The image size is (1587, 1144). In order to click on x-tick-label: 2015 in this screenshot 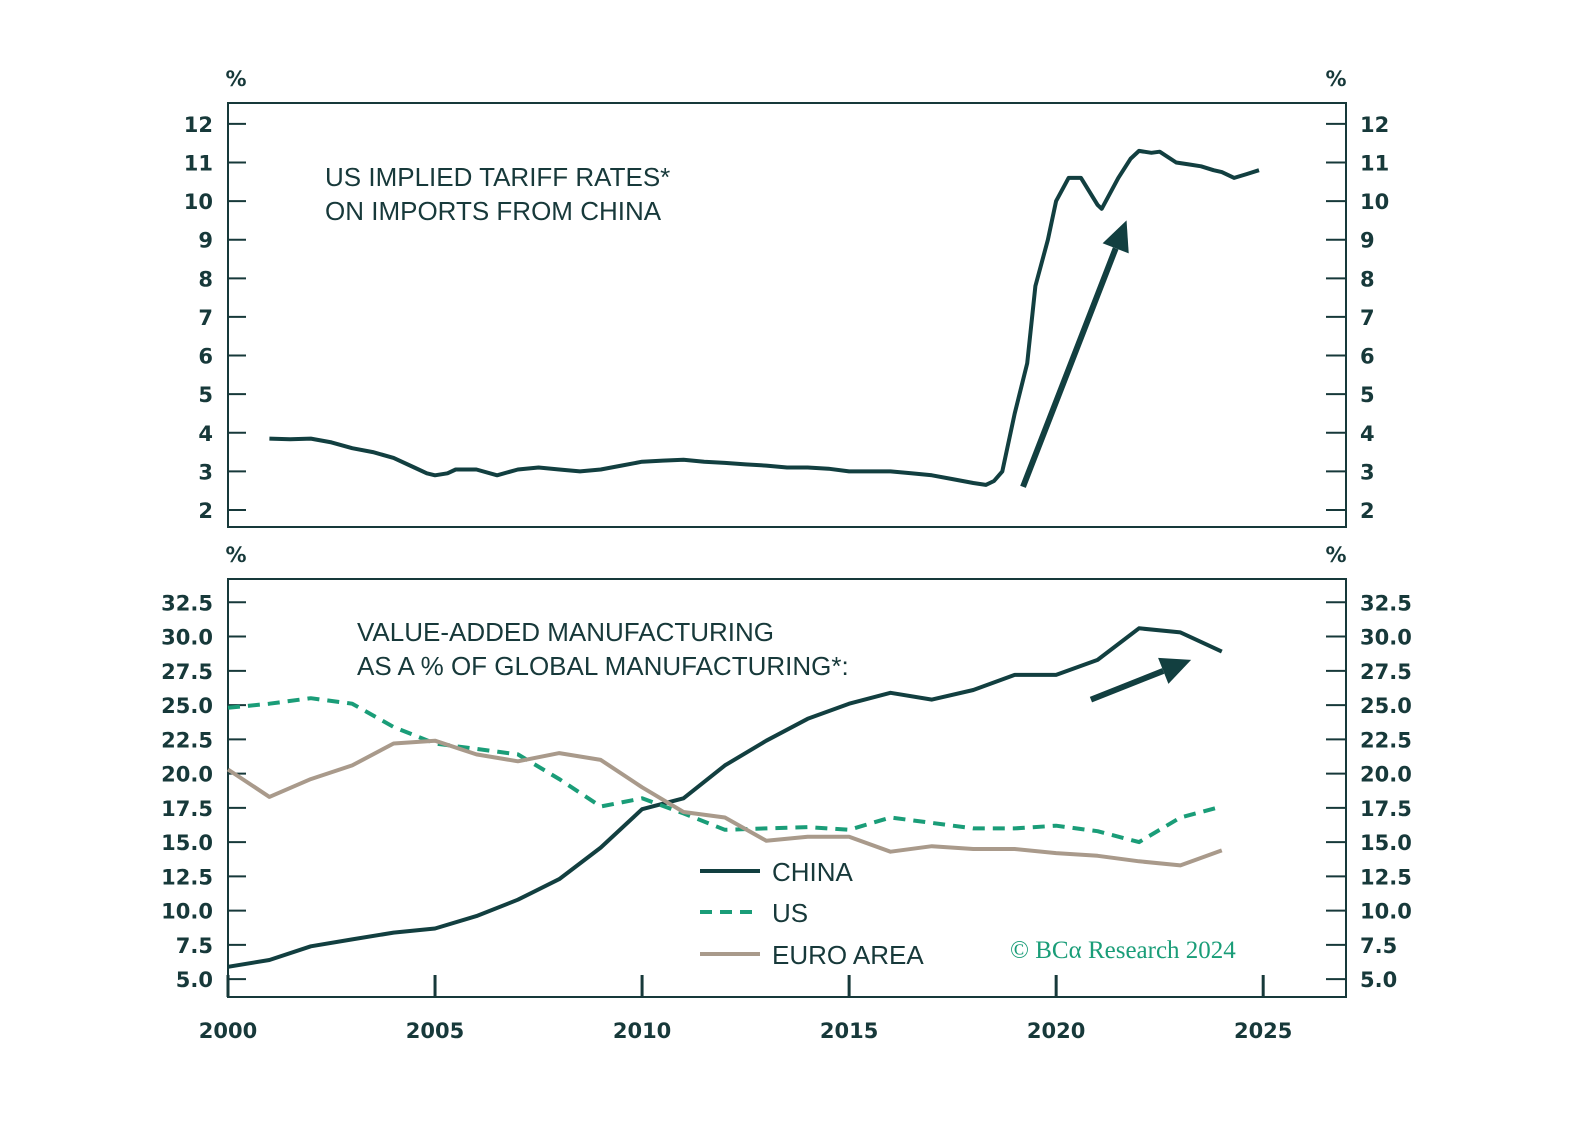, I will do `click(849, 1031)`.